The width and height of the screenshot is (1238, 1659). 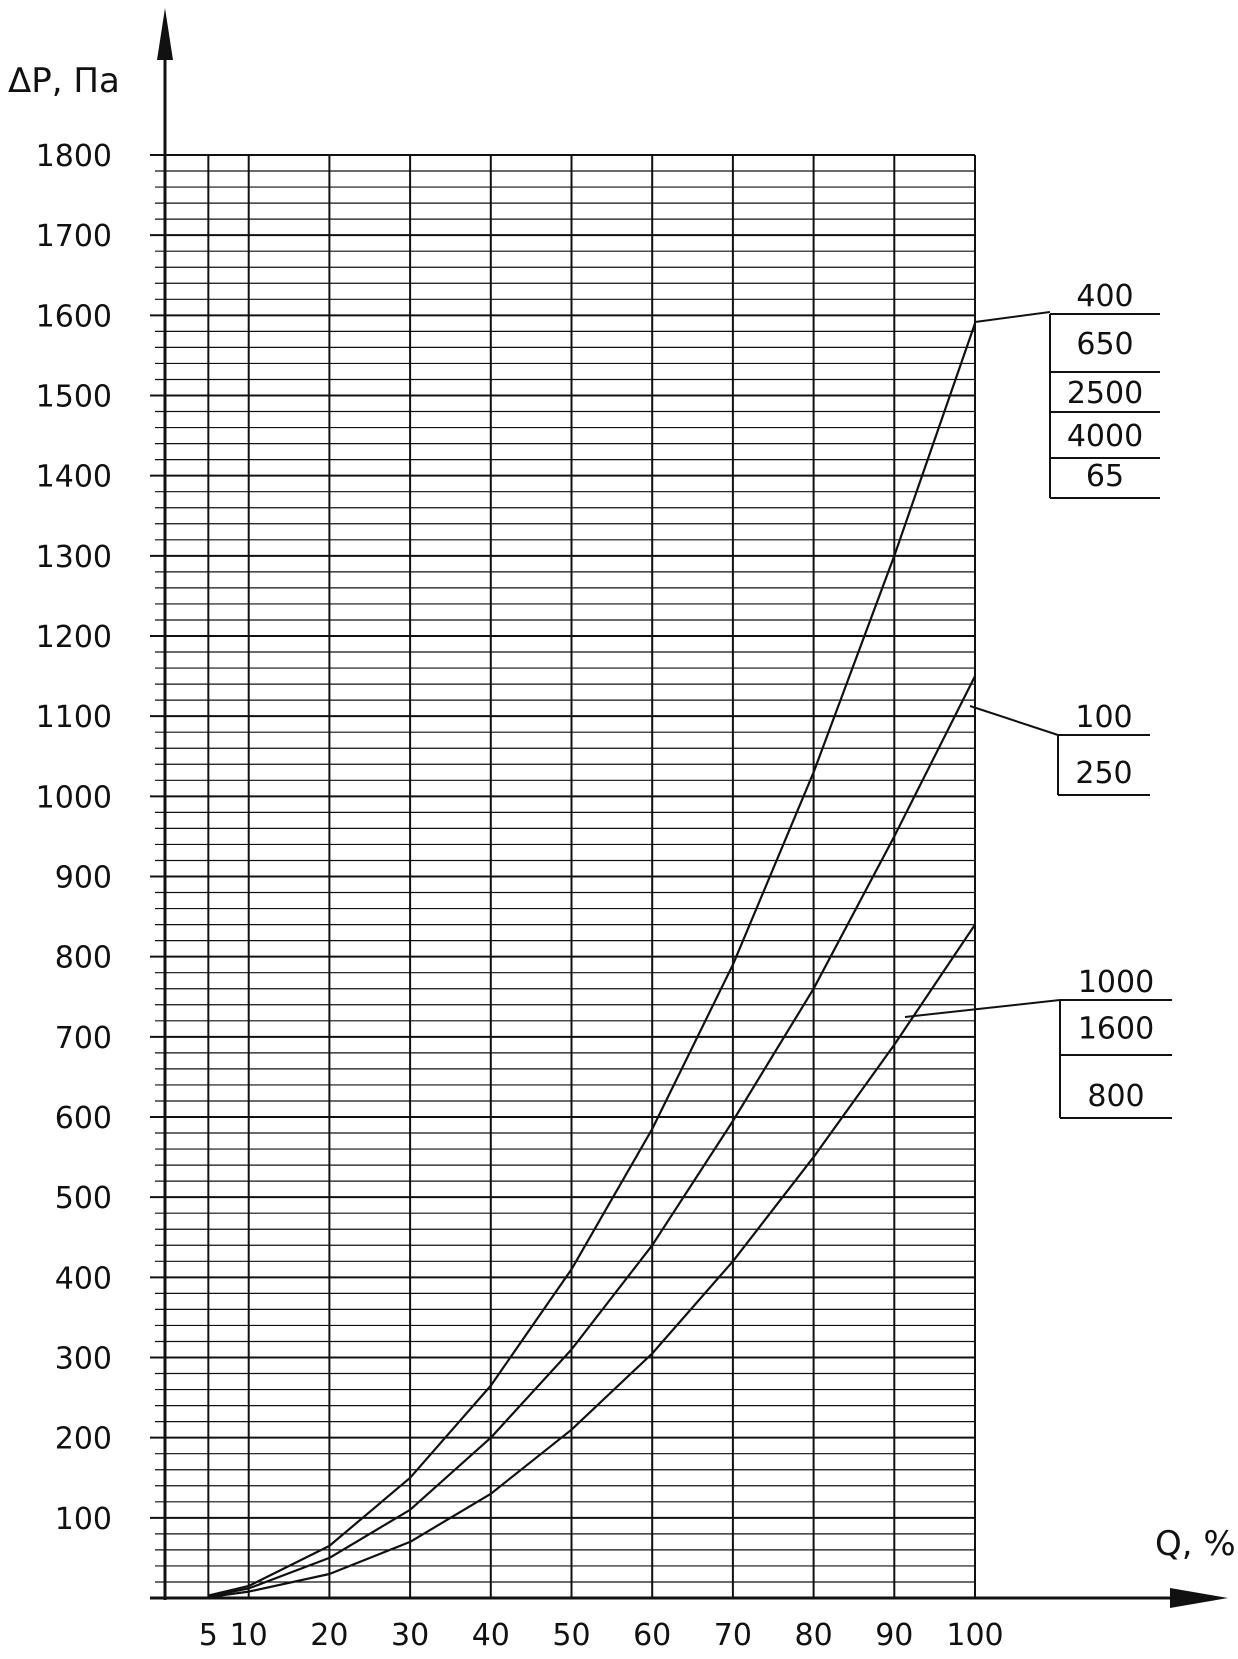 I want to click on series-label: 4000, so click(x=1105, y=436).